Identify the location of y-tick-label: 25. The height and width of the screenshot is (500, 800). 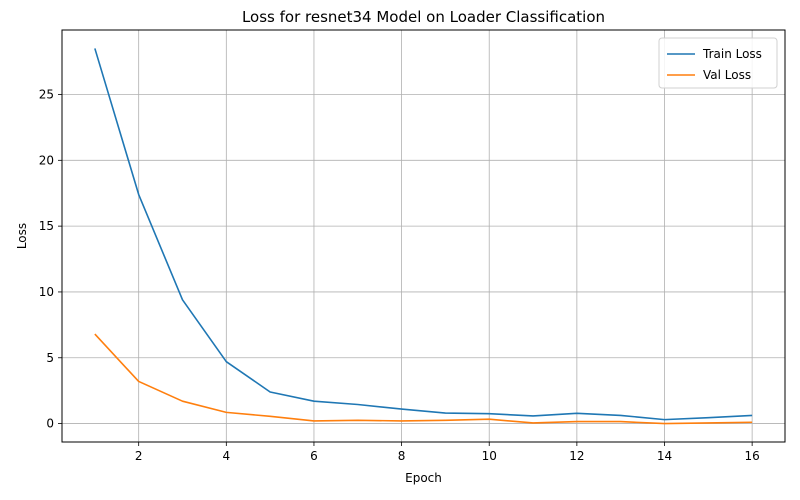
(46, 94).